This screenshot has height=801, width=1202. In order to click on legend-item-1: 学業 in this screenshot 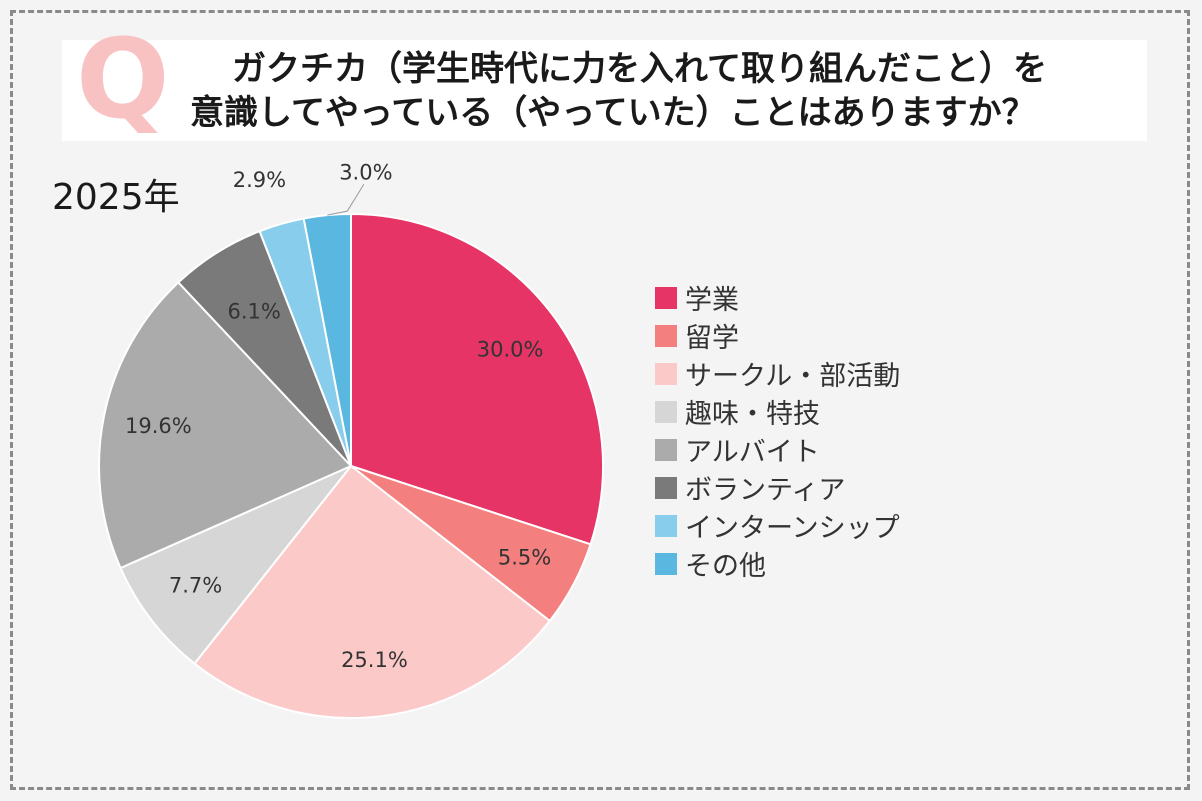, I will do `click(777, 299)`.